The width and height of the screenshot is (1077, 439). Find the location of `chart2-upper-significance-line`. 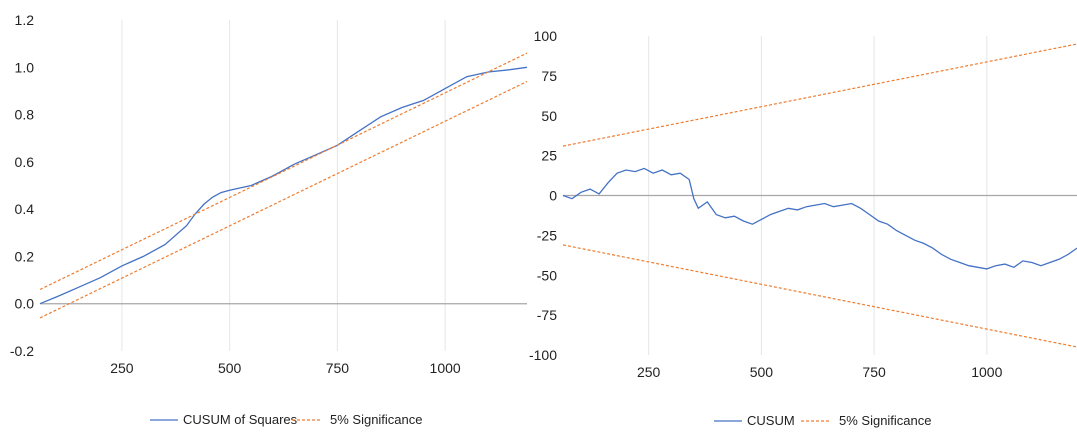

chart2-upper-significance-line is located at coordinates (819, 95).